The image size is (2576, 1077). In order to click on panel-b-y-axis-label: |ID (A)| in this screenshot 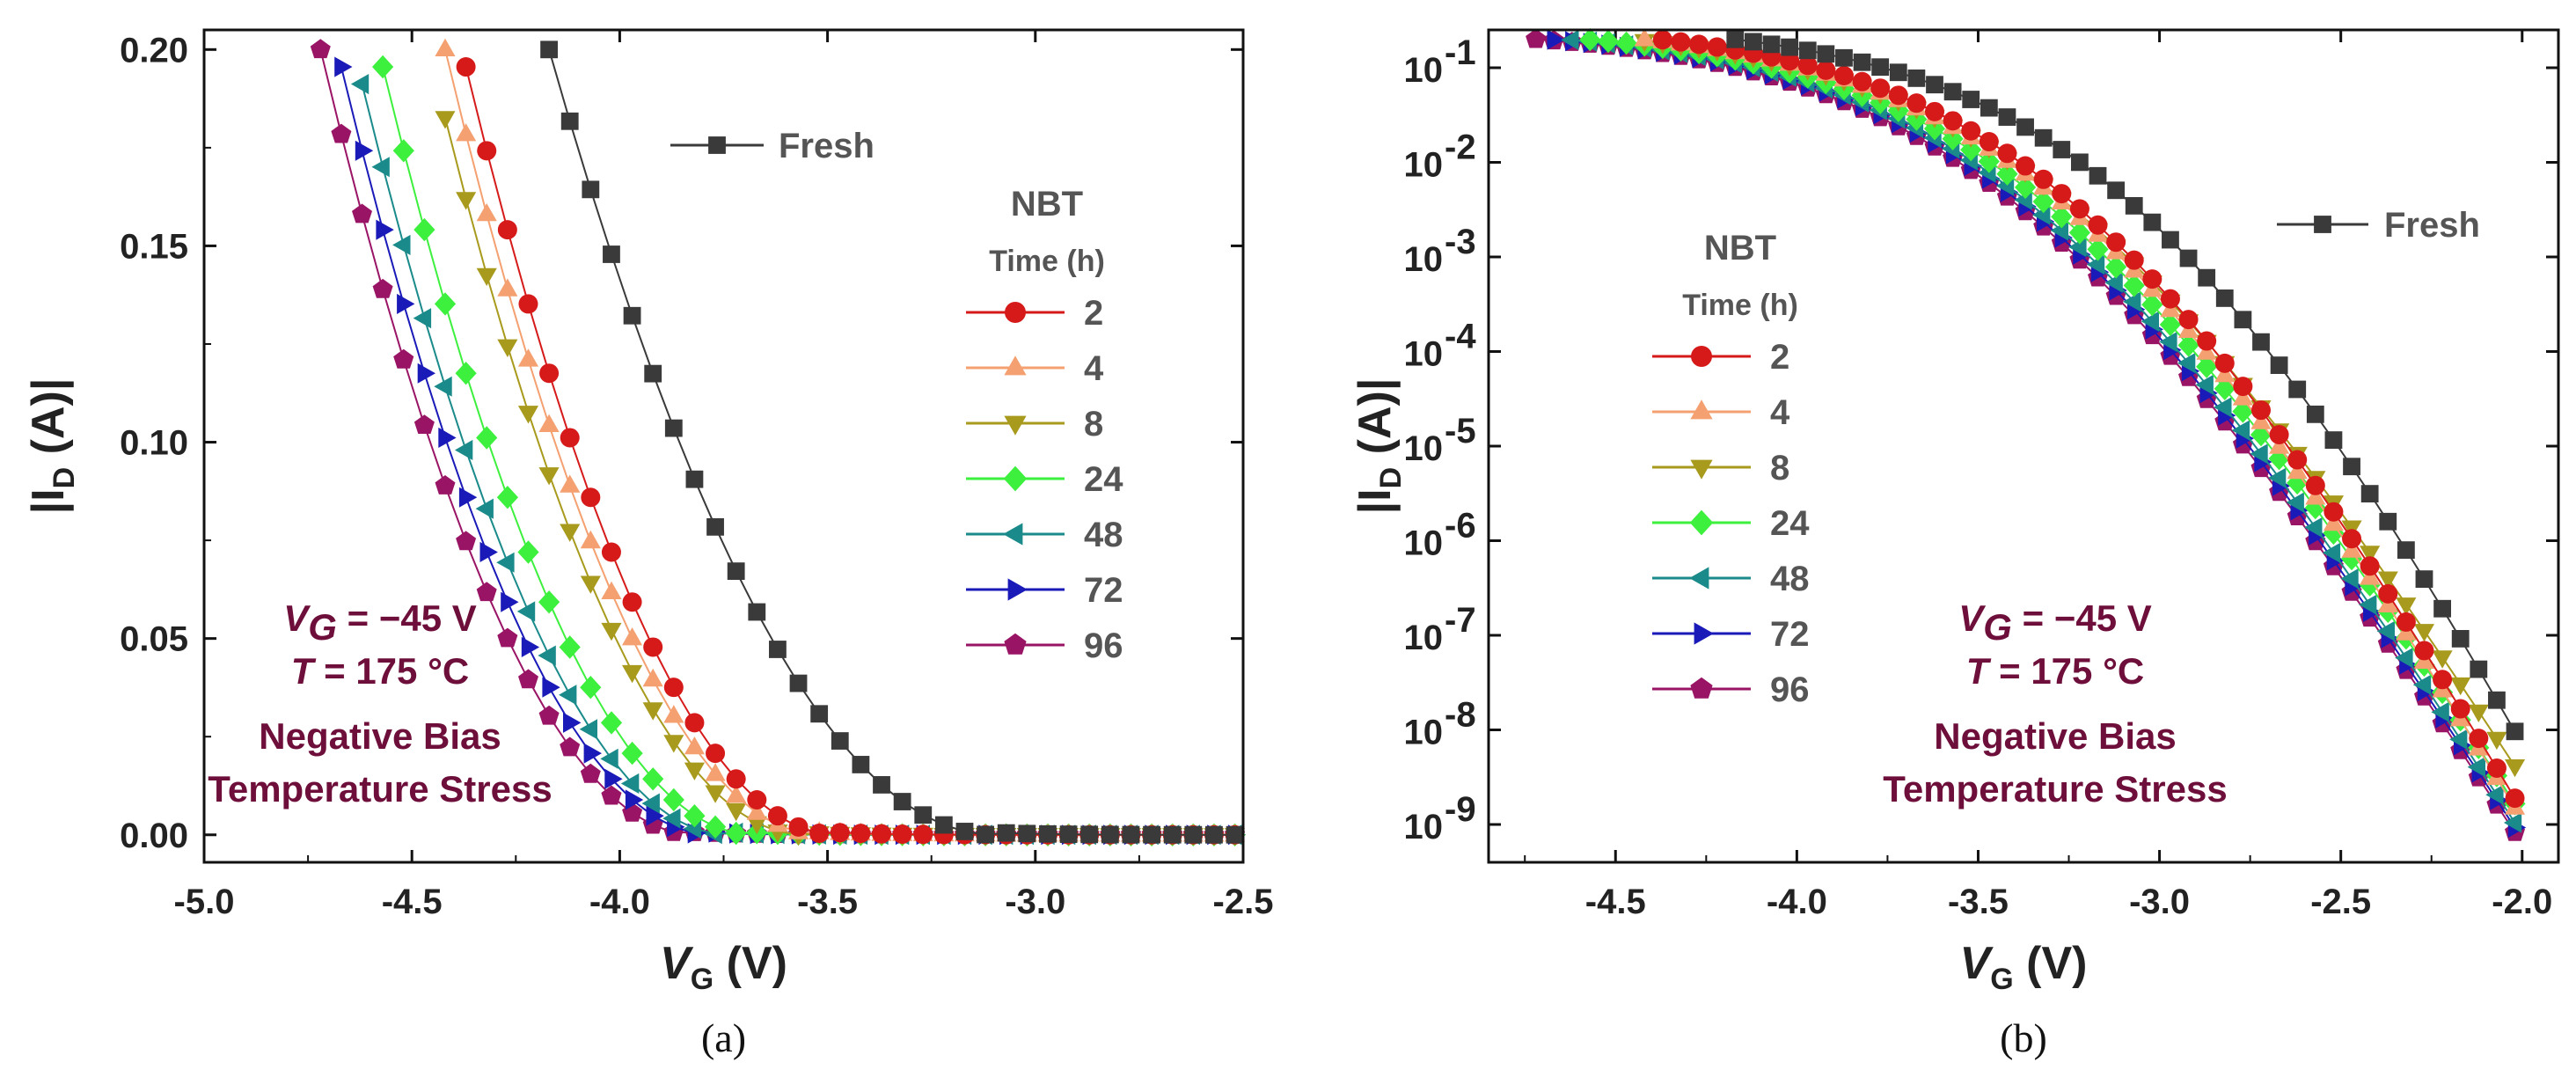, I will do `click(1379, 446)`.